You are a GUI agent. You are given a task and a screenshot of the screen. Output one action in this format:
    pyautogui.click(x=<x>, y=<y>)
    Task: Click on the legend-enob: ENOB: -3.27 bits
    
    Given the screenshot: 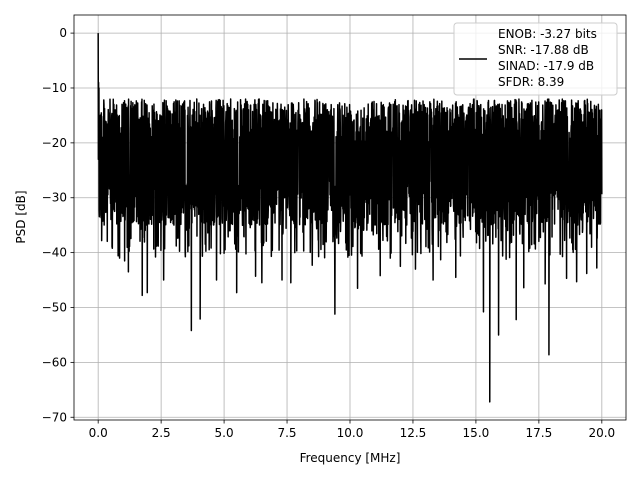 What is the action you would take?
    pyautogui.click(x=547, y=34)
    